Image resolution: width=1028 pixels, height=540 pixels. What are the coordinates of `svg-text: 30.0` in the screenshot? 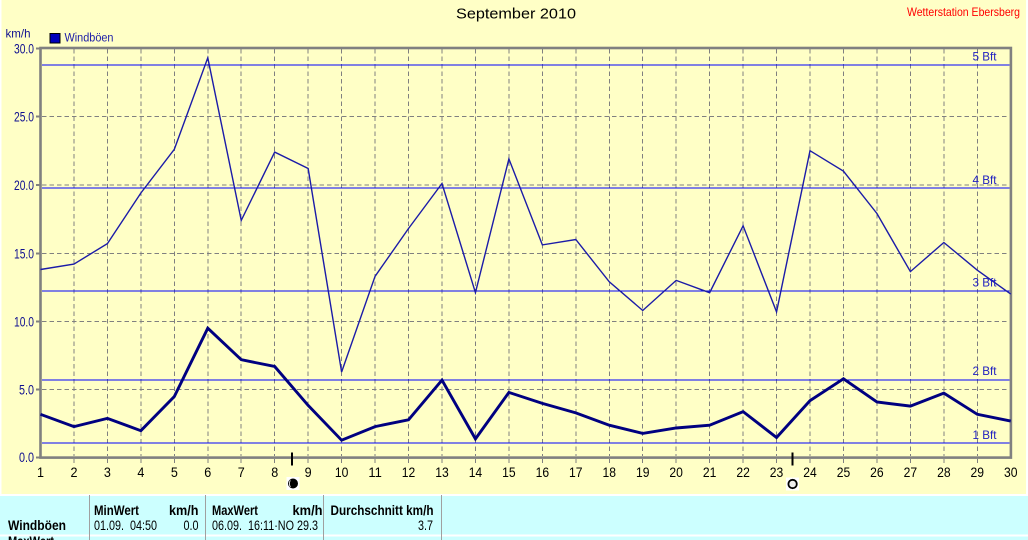 It's located at (24, 48).